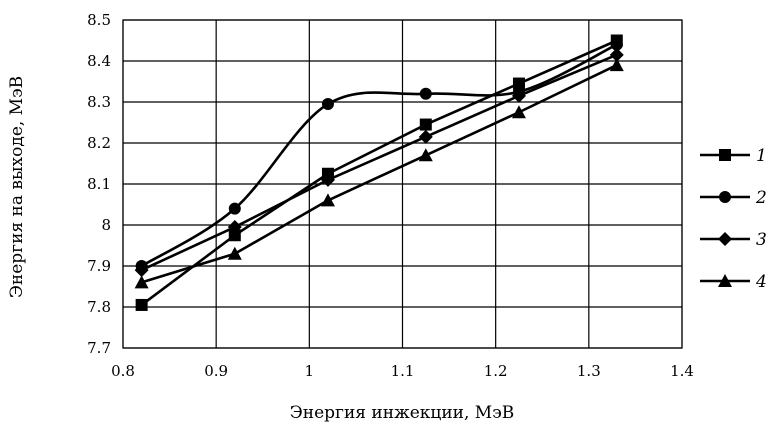 Image resolution: width=772 pixels, height=429 pixels. What do you see at coordinates (17, 187) in the screenshot?
I see `y-axis-title: Энергия на выходе, МэВ` at bounding box center [17, 187].